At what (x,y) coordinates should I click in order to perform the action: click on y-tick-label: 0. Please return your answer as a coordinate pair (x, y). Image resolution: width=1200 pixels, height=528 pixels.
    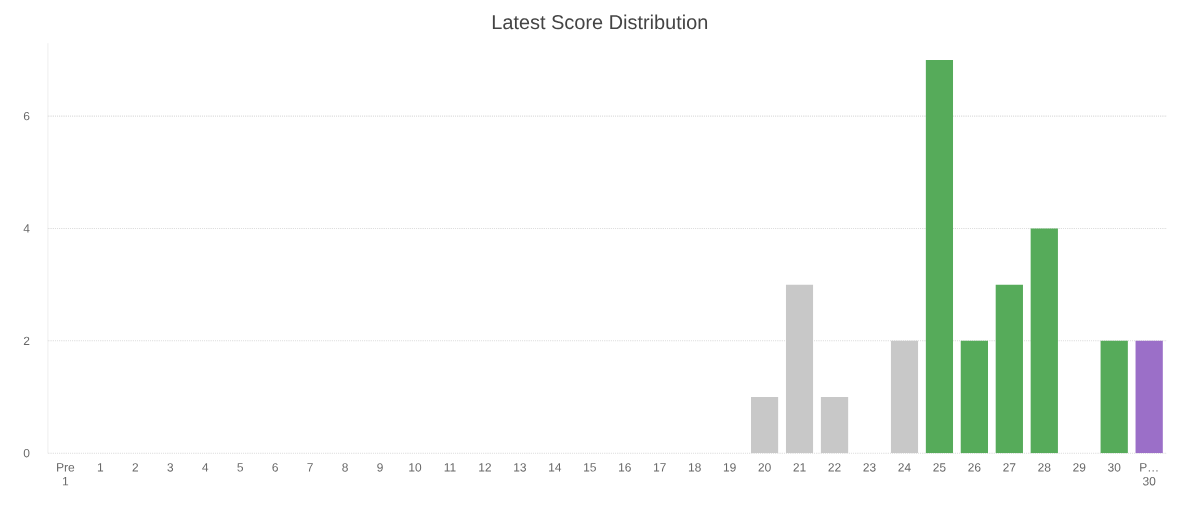
    Looking at the image, I should click on (26, 453).